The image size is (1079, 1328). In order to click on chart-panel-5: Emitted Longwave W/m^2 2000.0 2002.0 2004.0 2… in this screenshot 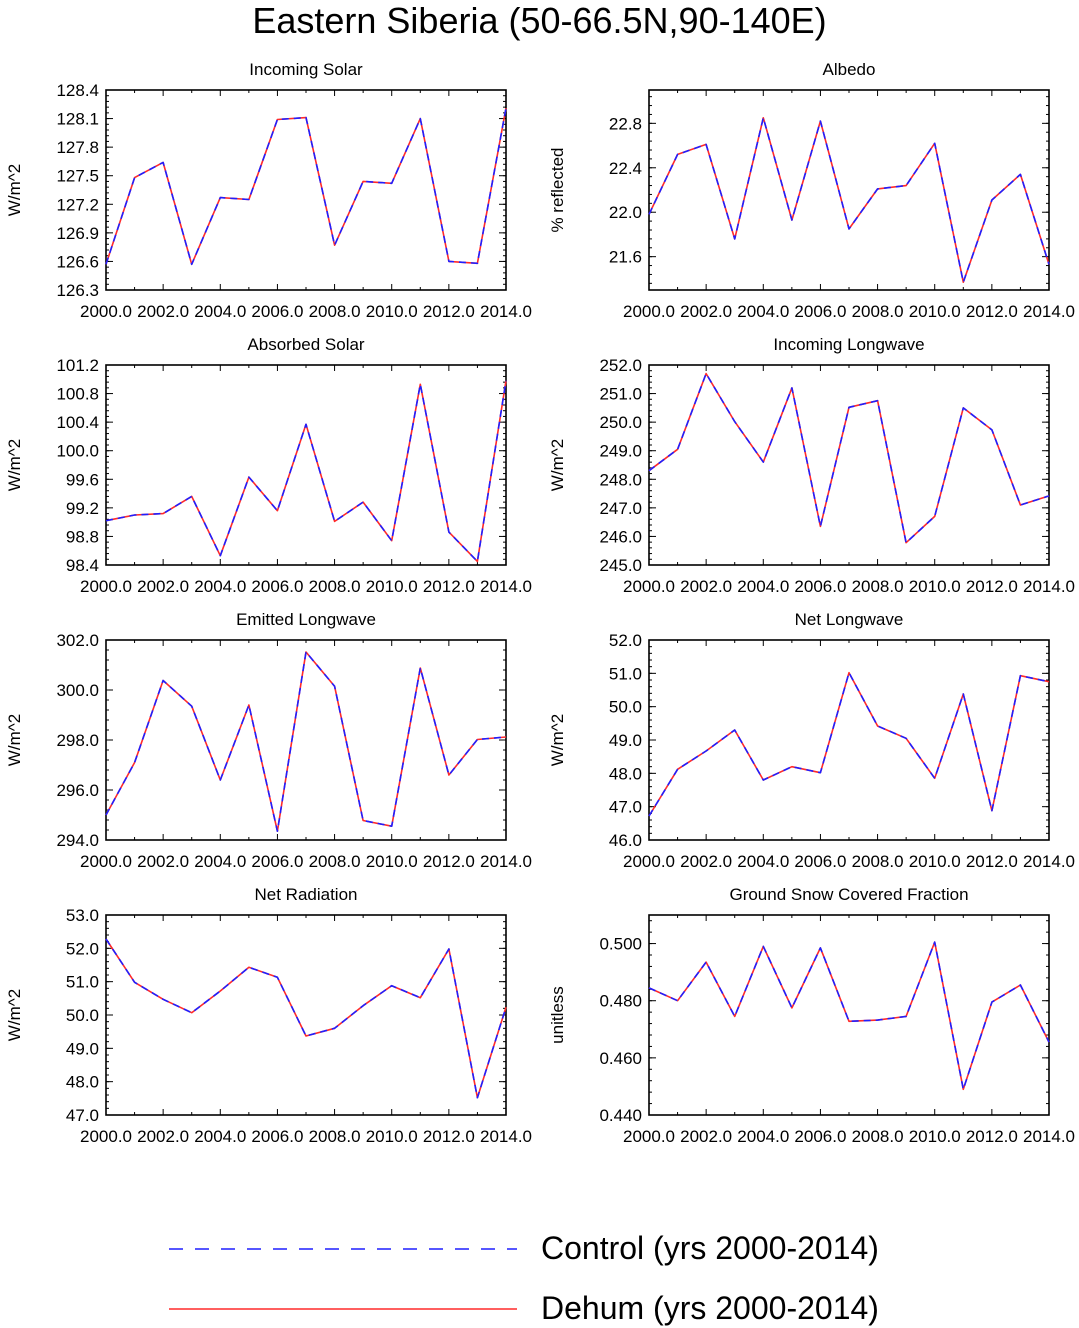, I will do `click(268, 740)`.